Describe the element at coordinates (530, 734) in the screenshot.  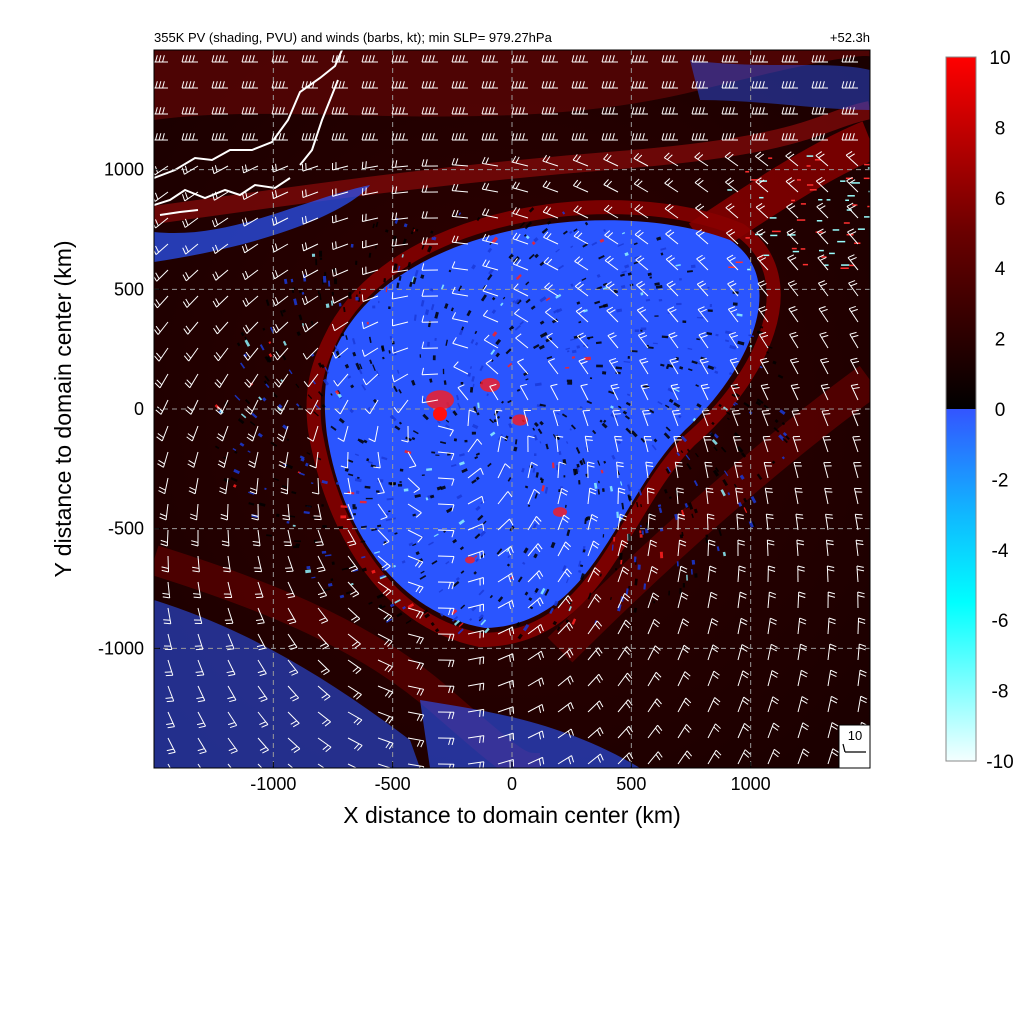
I see `negative-pv-south` at that location.